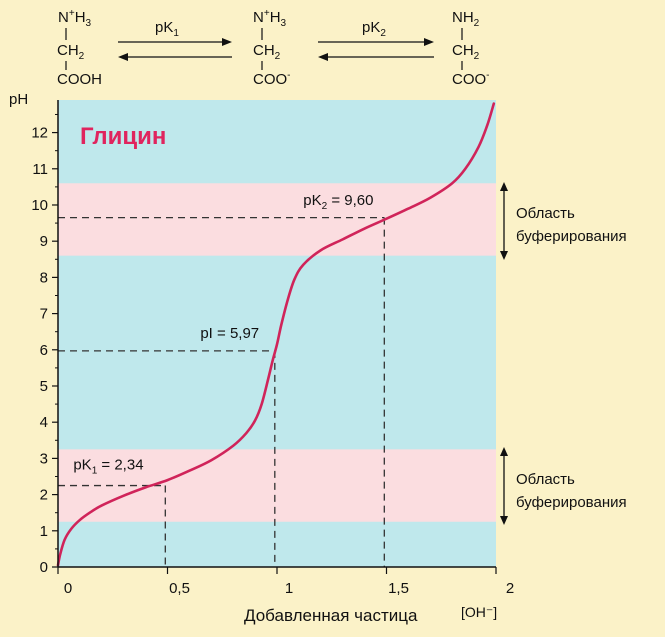 This screenshot has height=637, width=665. I want to click on species-1-bottom: COO-, so click(272, 79).